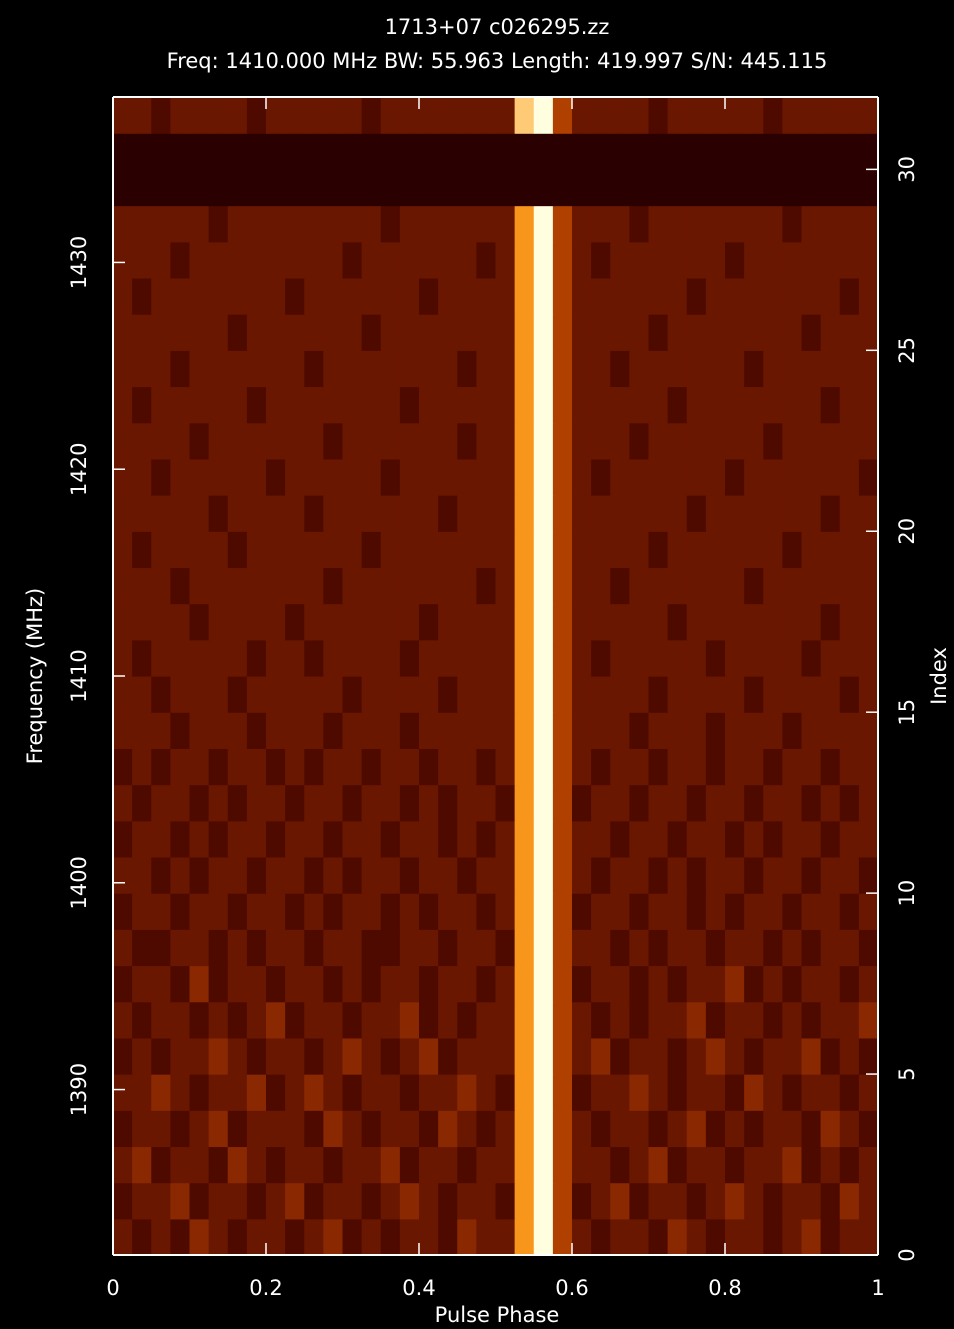 This screenshot has height=1329, width=954. I want to click on y-tick-label: 1410, so click(79, 675).